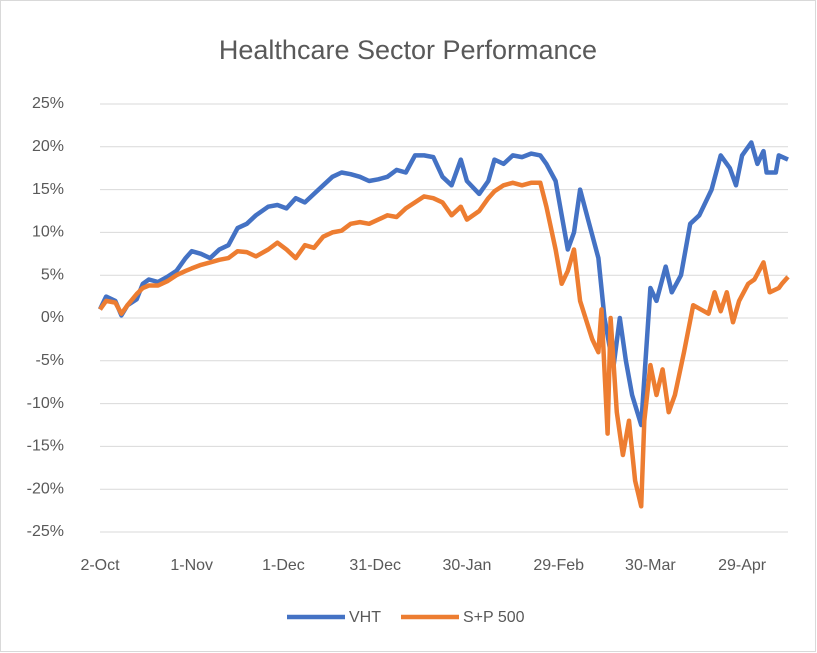 This screenshot has height=653, width=817. I want to click on y-tick-label: -25%, so click(45, 531).